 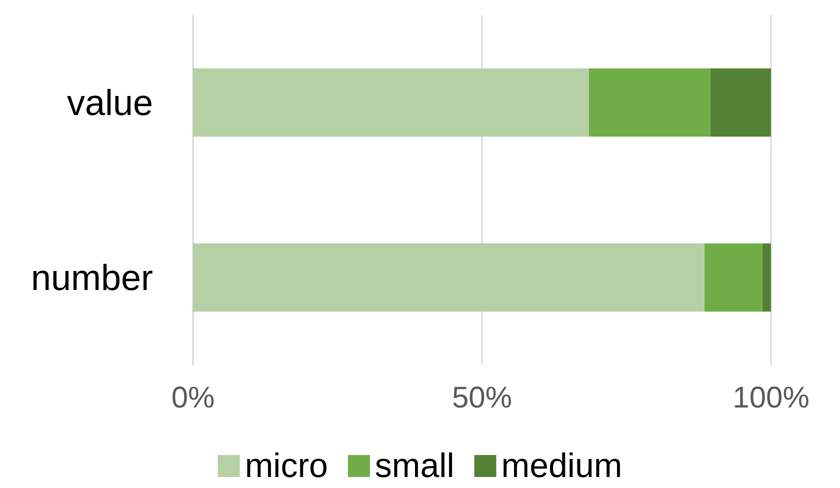 What do you see at coordinates (193, 398) in the screenshot?
I see `x-tick-label: 0%` at bounding box center [193, 398].